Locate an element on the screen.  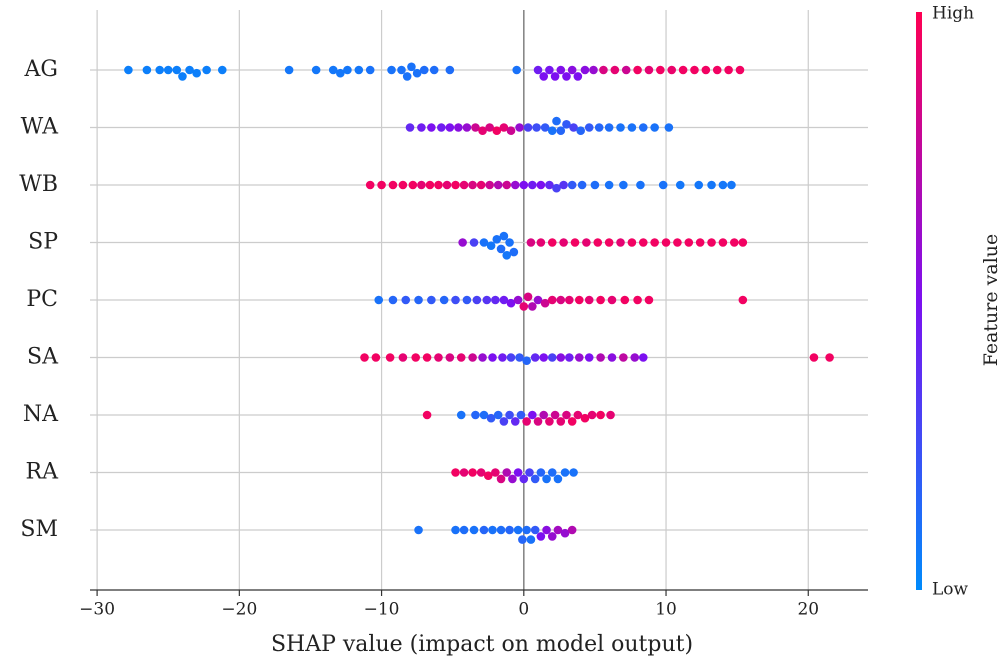
x-tick-label: 20 is located at coordinates (808, 610).